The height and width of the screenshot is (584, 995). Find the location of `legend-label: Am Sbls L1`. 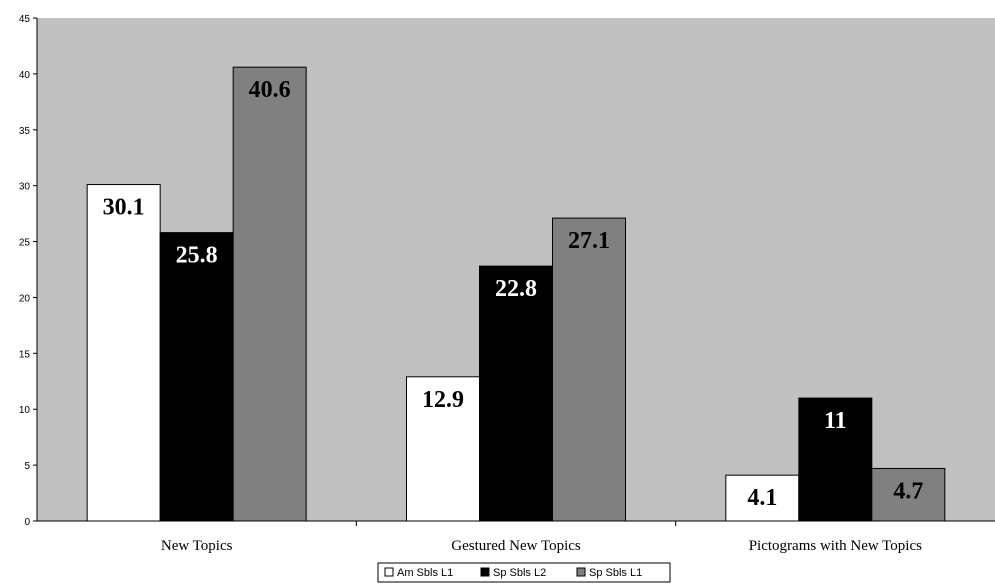

legend-label: Am Sbls L1 is located at coordinates (425, 573).